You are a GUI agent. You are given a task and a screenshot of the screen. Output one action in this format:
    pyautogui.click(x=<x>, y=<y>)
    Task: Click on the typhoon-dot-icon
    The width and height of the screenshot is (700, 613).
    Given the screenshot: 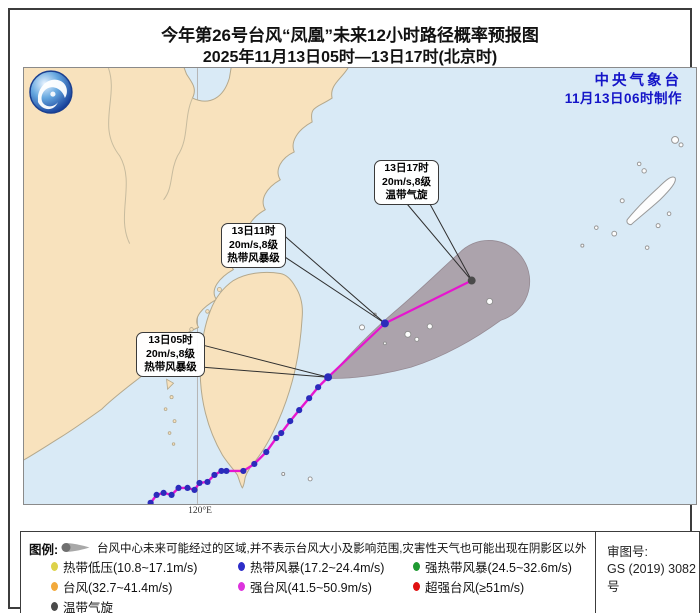 What is the action you would take?
    pyautogui.click(x=54, y=586)
    